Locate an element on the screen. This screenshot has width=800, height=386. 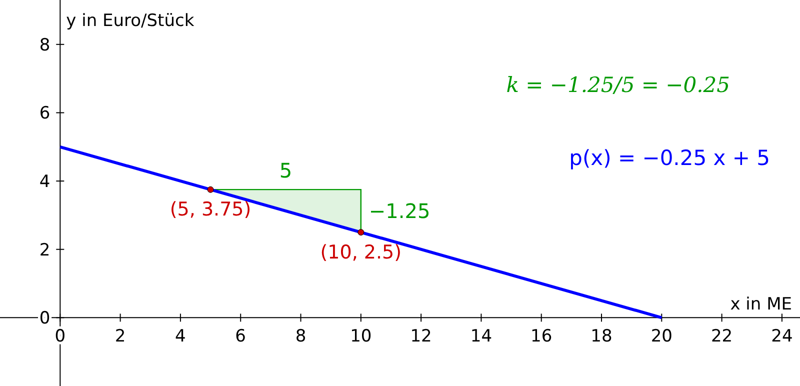
x-tick-label: 12 is located at coordinates (421, 336).